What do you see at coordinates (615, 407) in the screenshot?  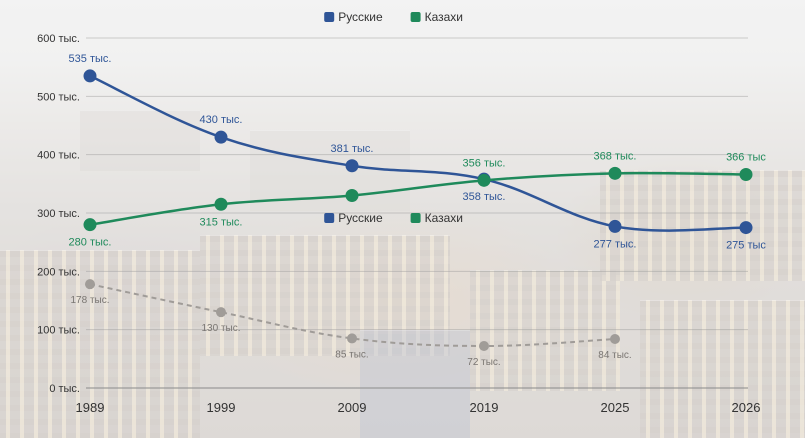 I see `x-tick-label: 2025` at bounding box center [615, 407].